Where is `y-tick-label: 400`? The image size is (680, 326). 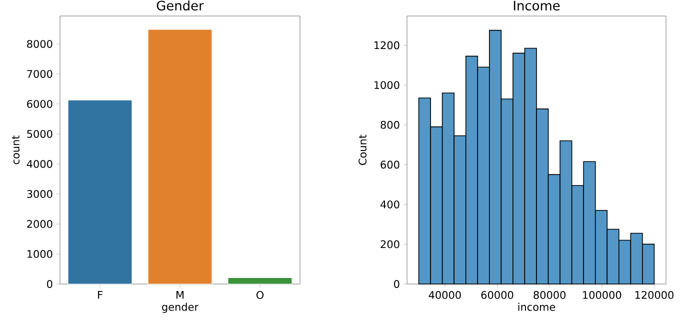 y-tick-label: 400 is located at coordinates (390, 204).